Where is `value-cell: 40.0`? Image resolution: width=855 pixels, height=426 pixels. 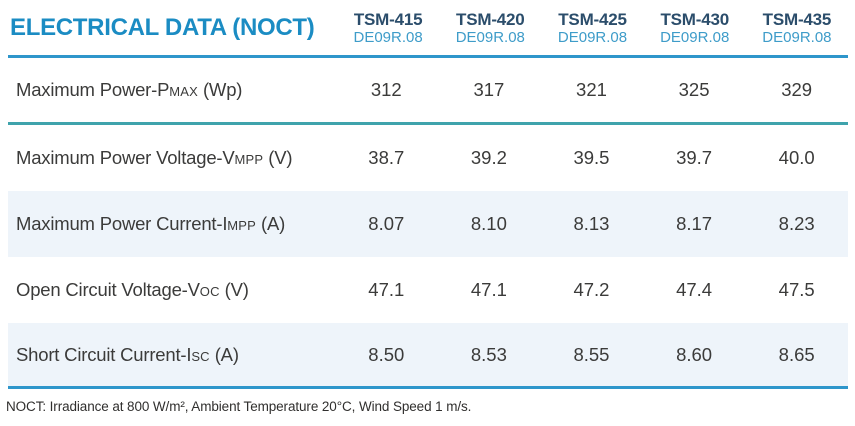 value-cell: 40.0 is located at coordinates (796, 157).